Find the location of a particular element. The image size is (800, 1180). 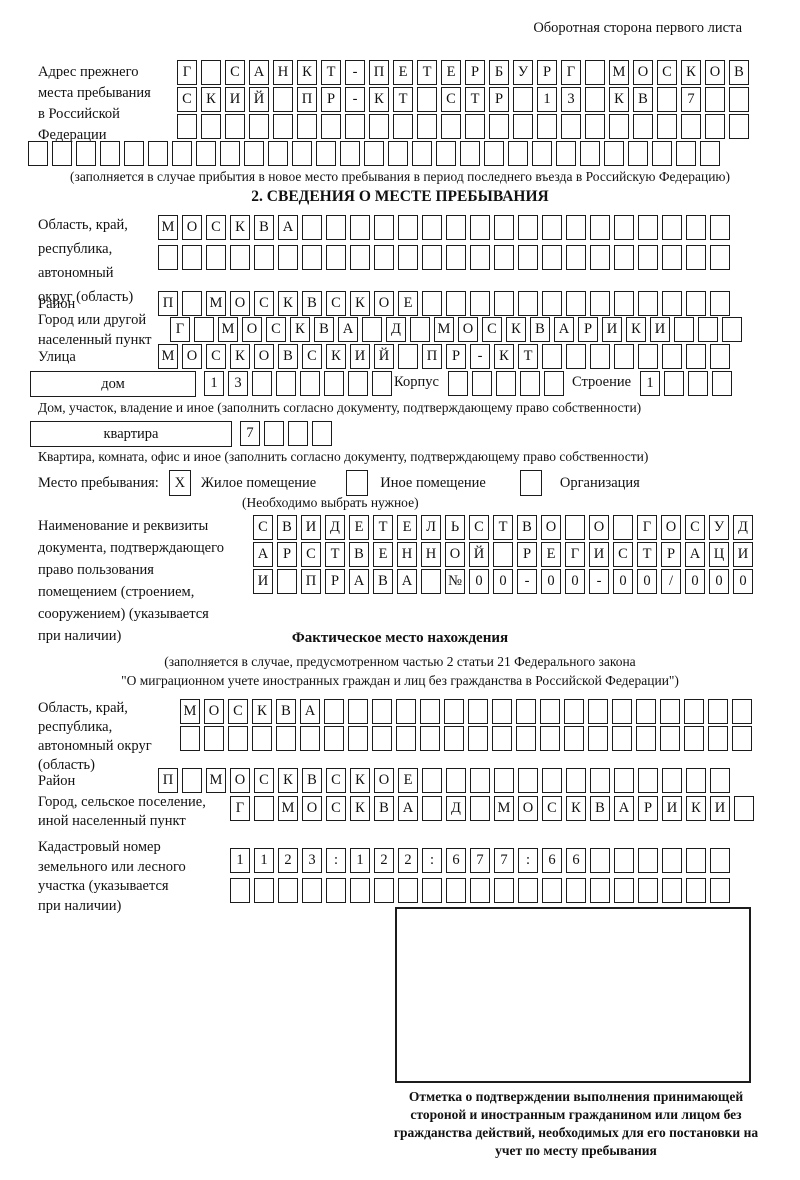

char-box: 7 is located at coordinates (504, 860).